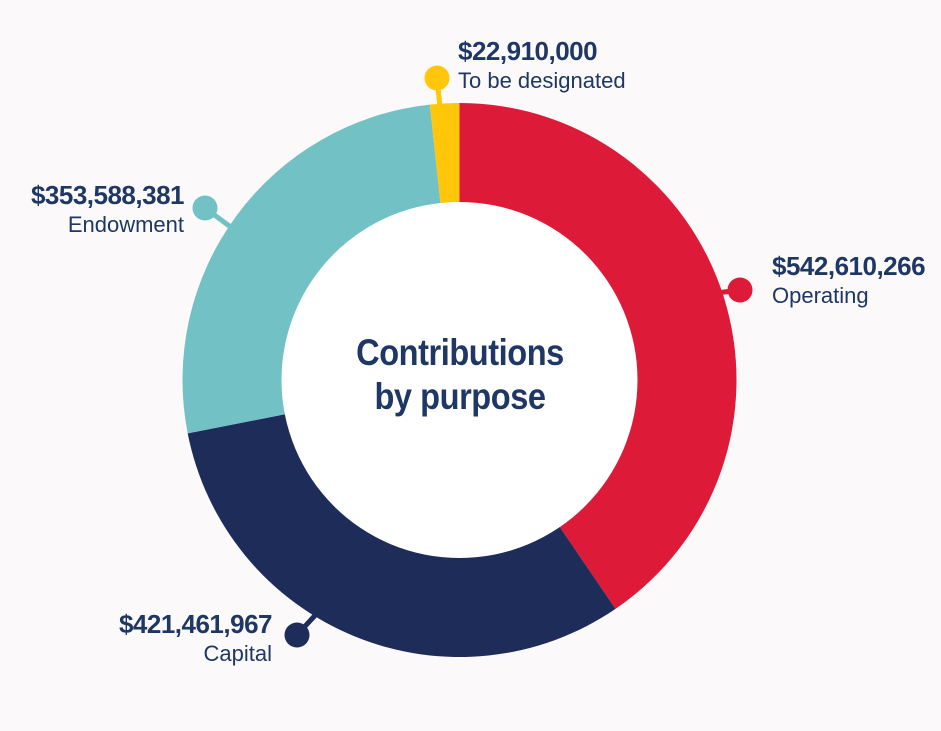 The image size is (941, 731). I want to click on chart-title-line2: by purpose, so click(460, 396).